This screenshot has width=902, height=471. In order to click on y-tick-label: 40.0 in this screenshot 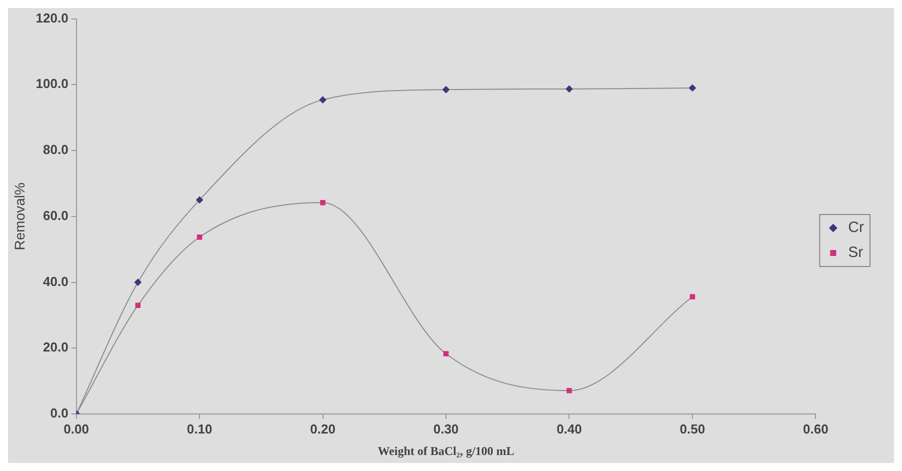, I will do `click(55, 281)`.